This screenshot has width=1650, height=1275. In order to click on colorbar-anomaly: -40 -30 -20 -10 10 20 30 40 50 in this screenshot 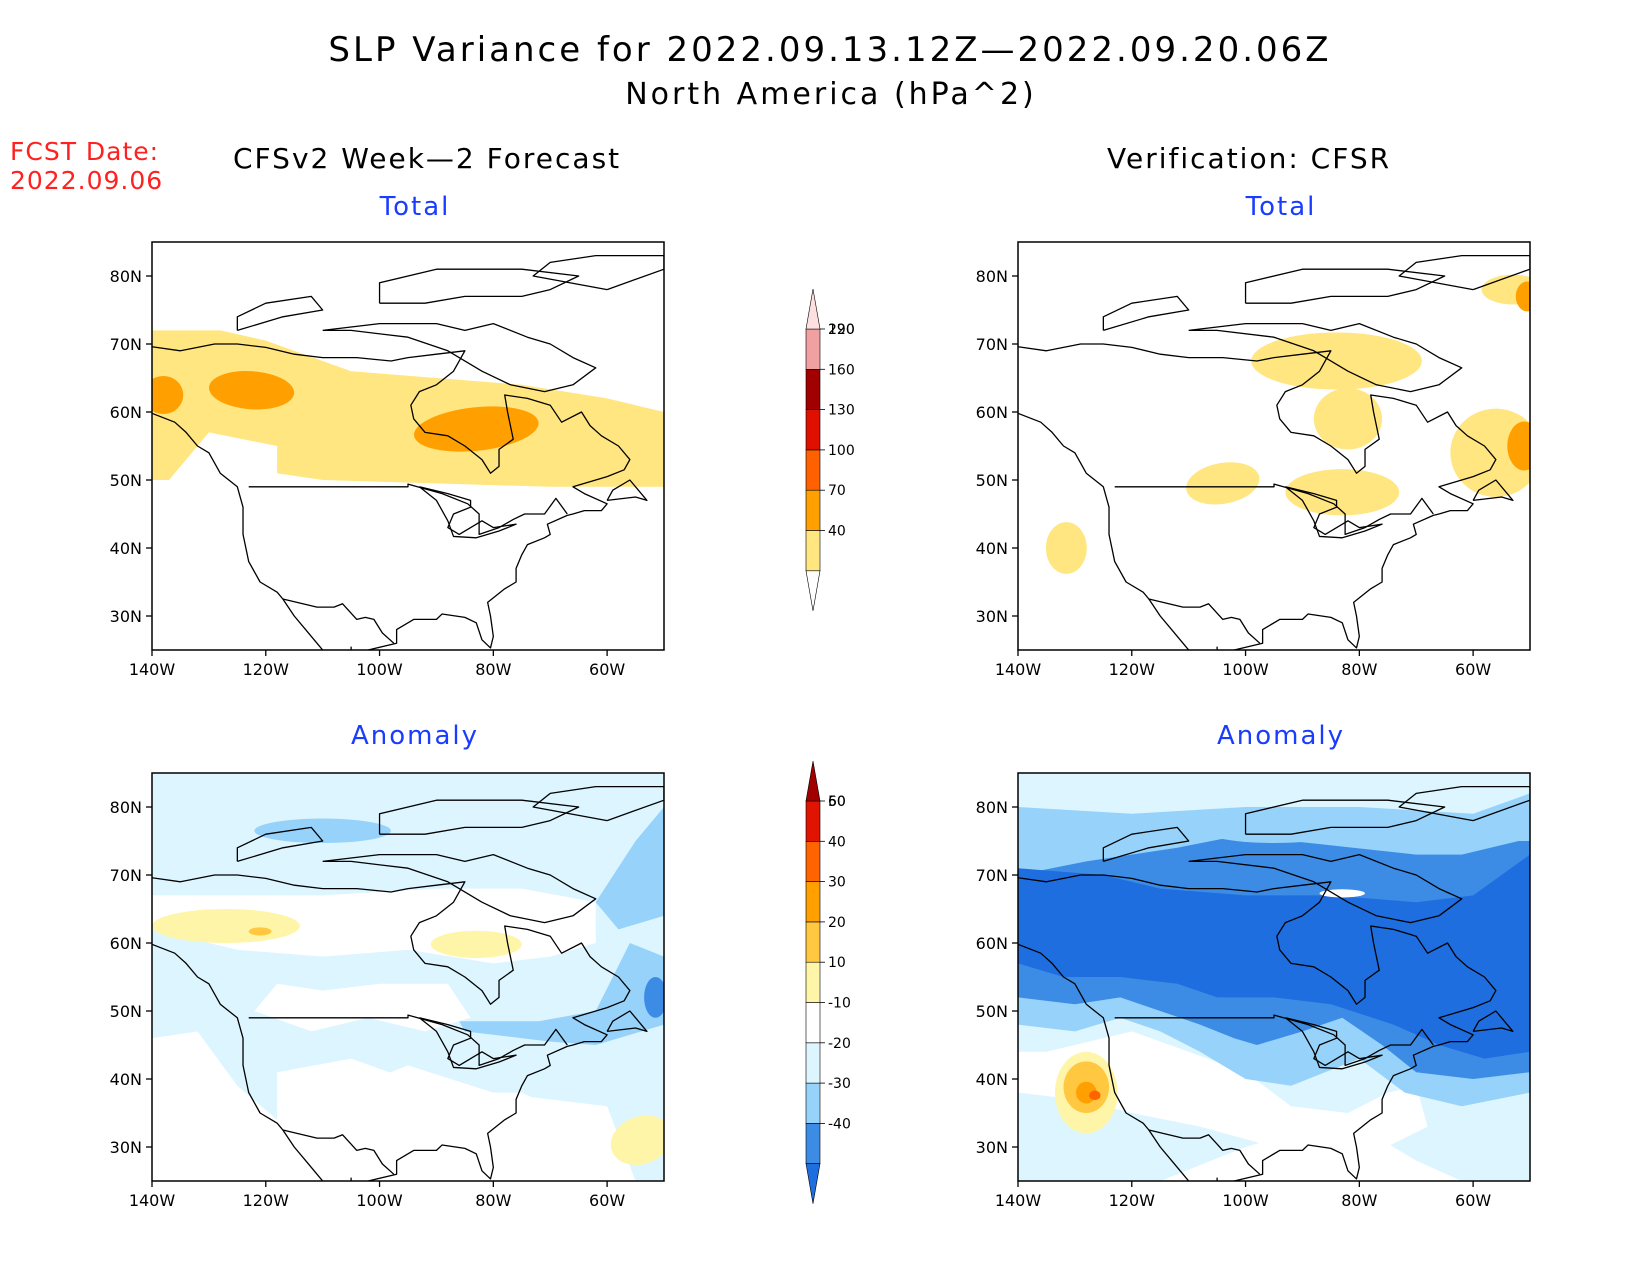, I will do `click(828, 982)`.